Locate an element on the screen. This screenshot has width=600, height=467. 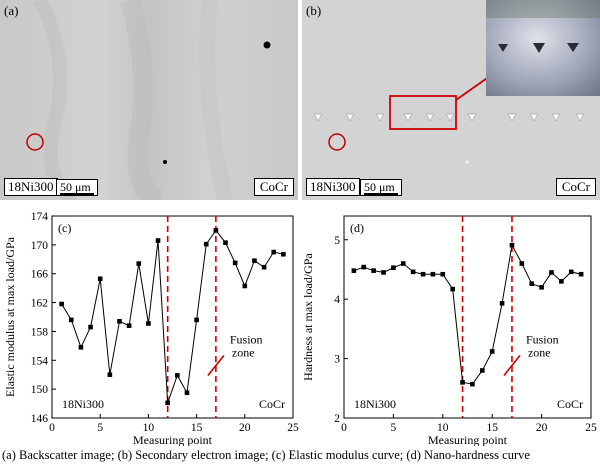
panel-b-scalebar: 50 μm is located at coordinates (381, 187).